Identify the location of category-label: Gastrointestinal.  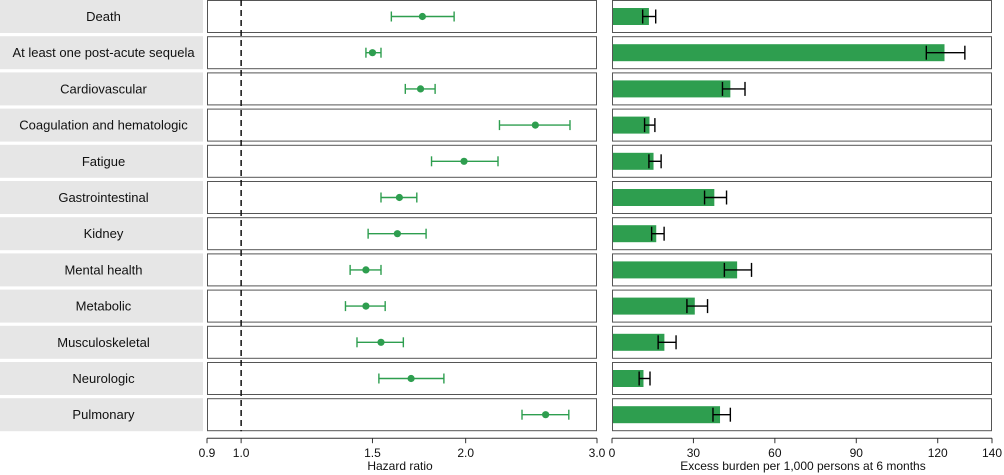
(103, 197).